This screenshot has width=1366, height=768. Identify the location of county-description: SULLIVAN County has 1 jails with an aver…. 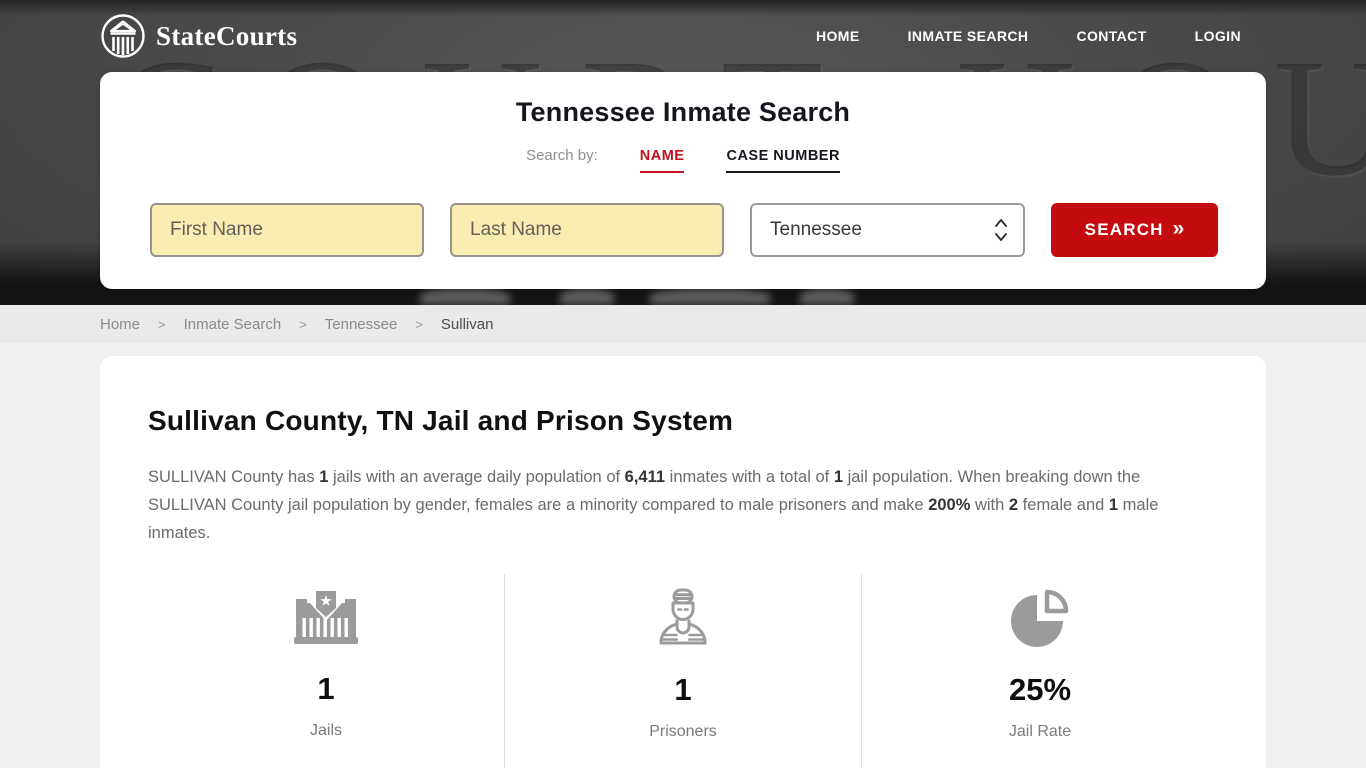
(653, 505).